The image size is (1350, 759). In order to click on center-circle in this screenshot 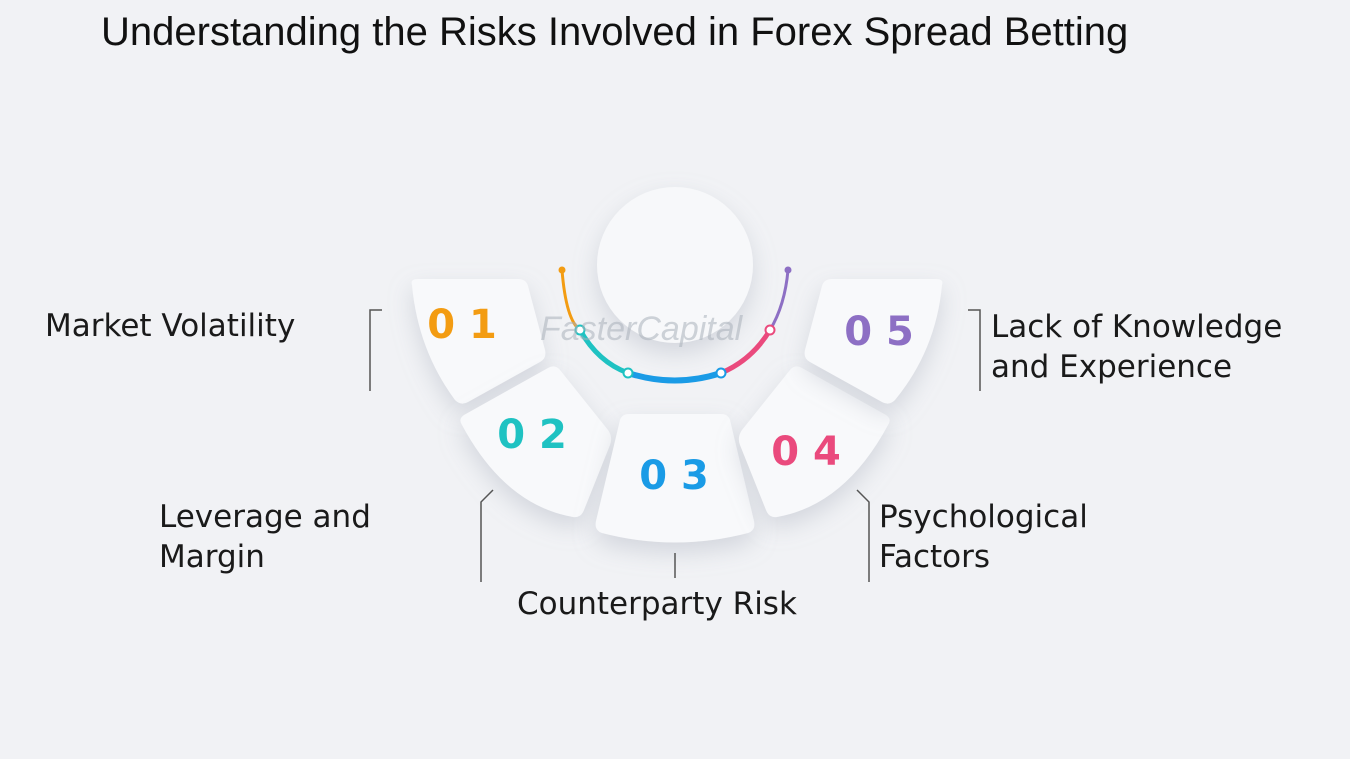, I will do `click(675, 265)`.